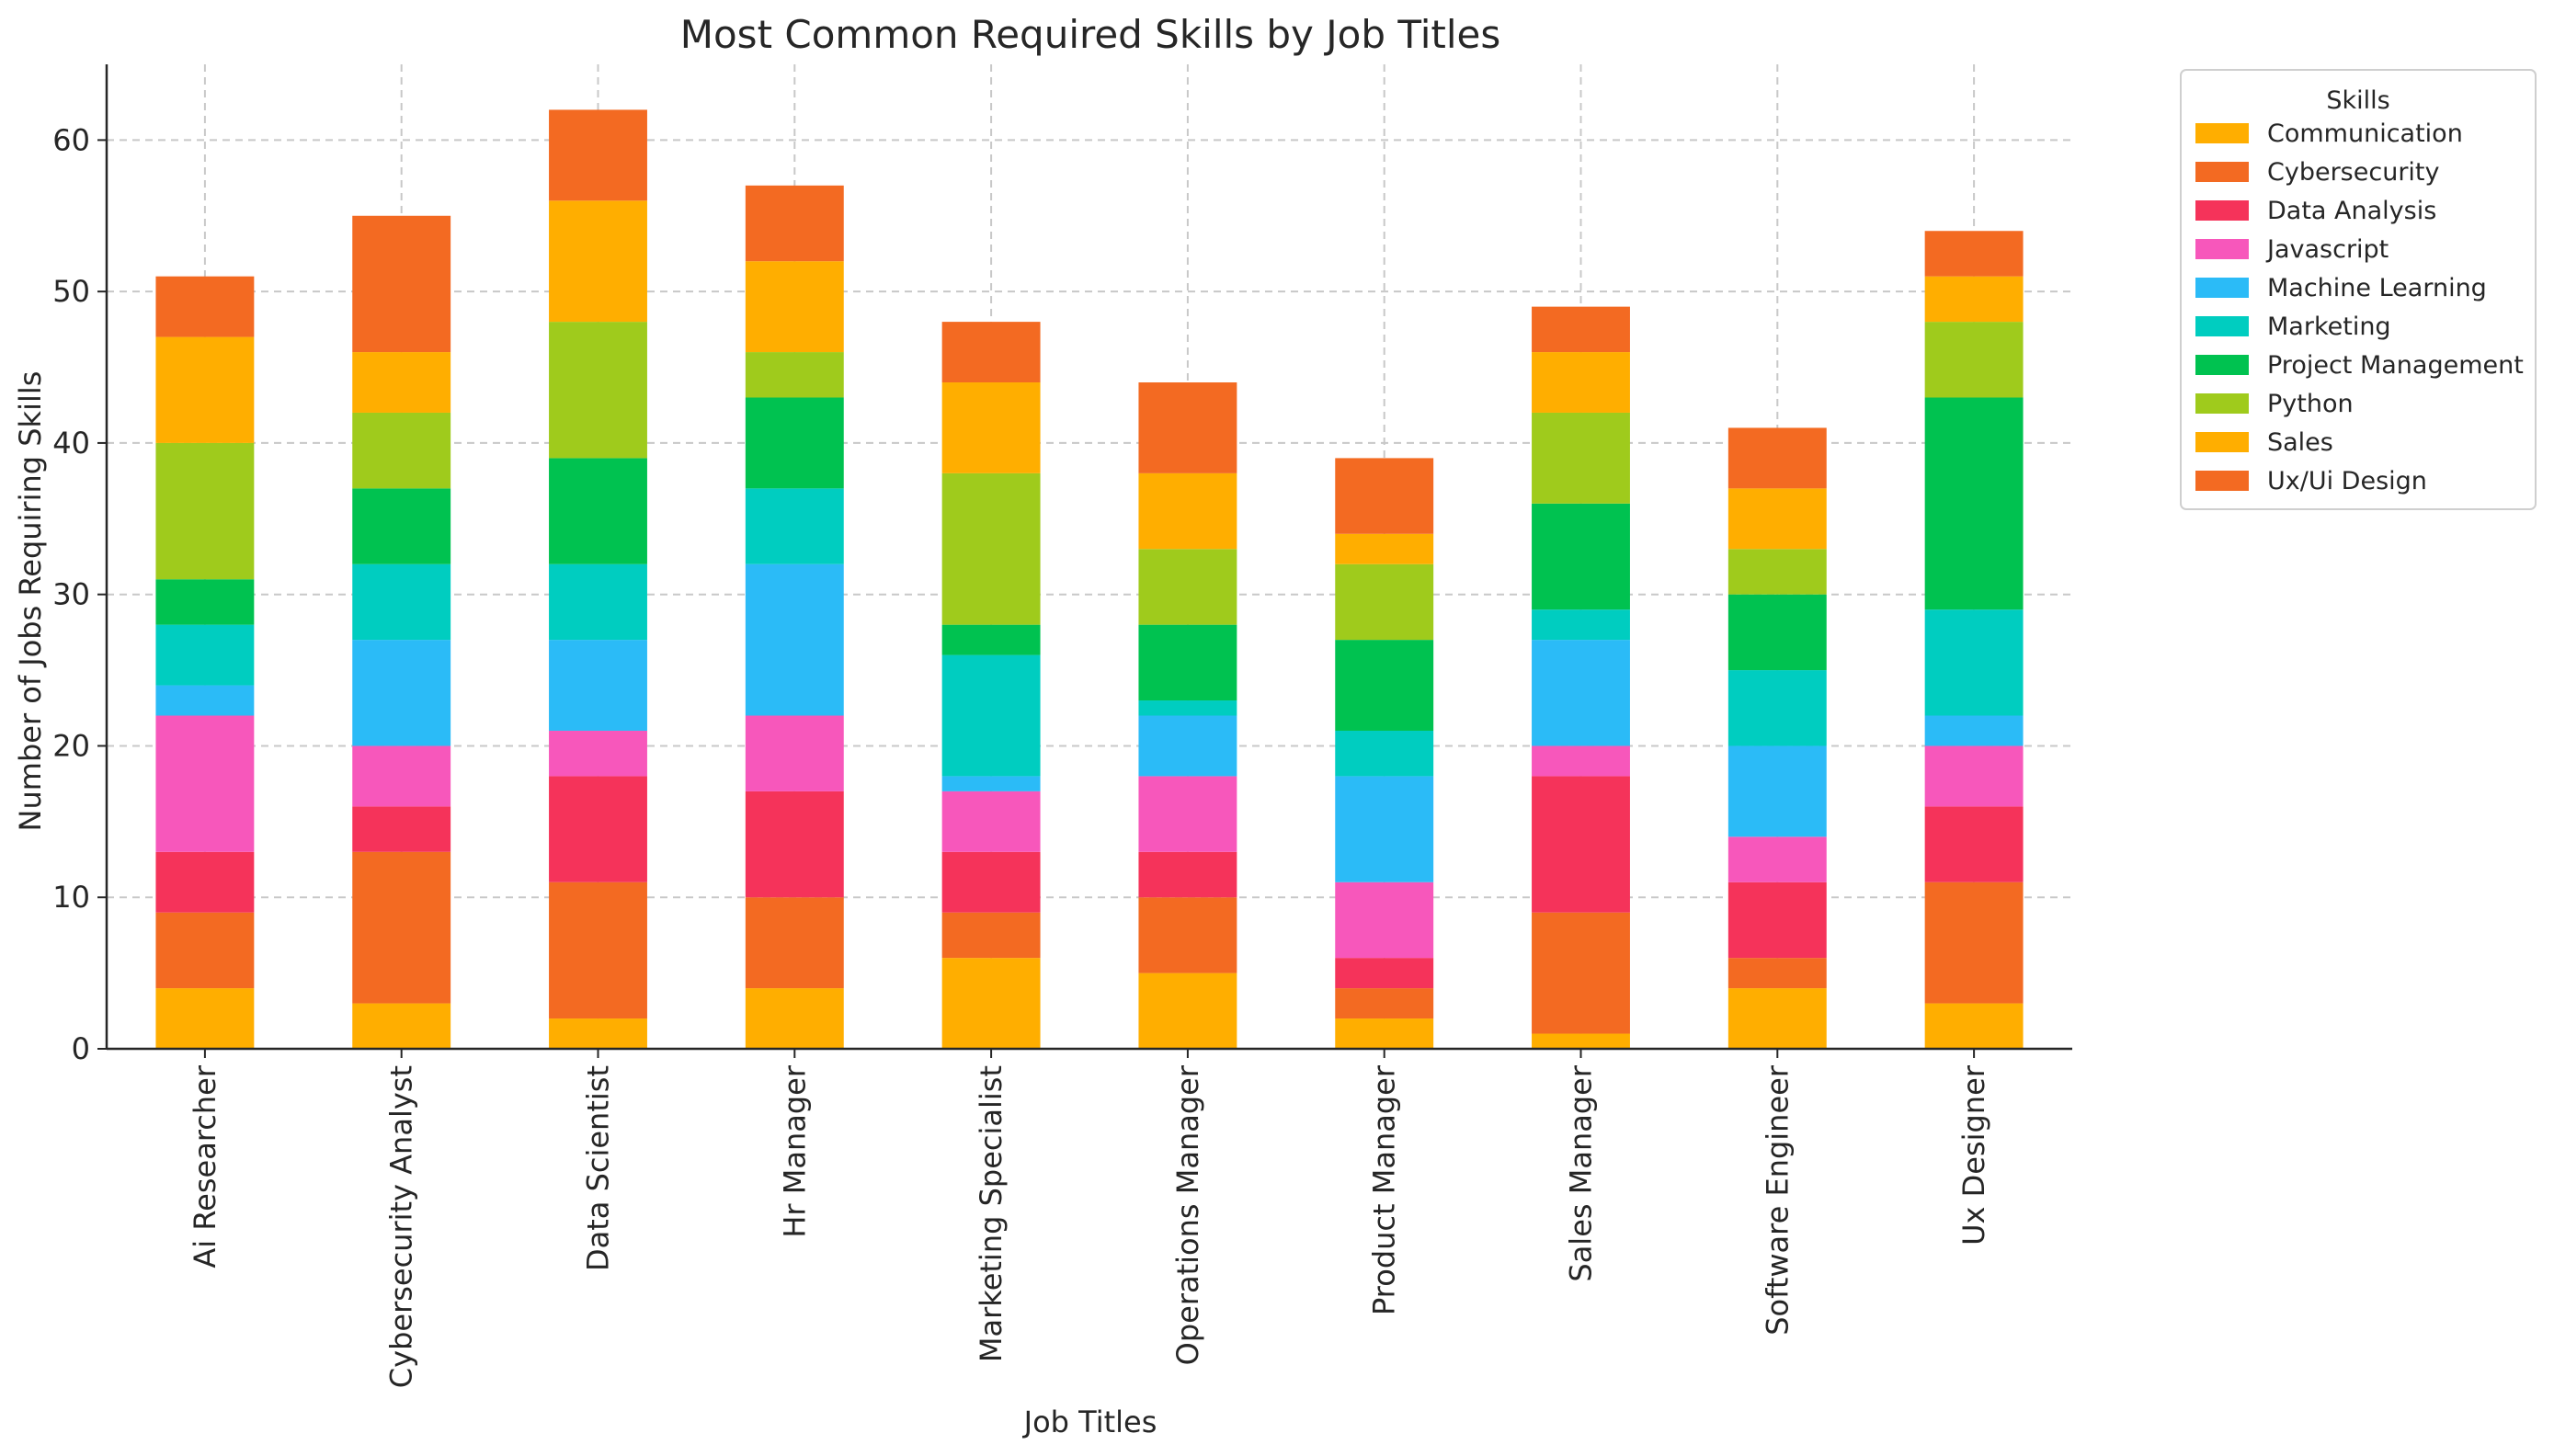  What do you see at coordinates (1581, 1172) in the screenshot?
I see `x-tick-label: Sales Manager` at bounding box center [1581, 1172].